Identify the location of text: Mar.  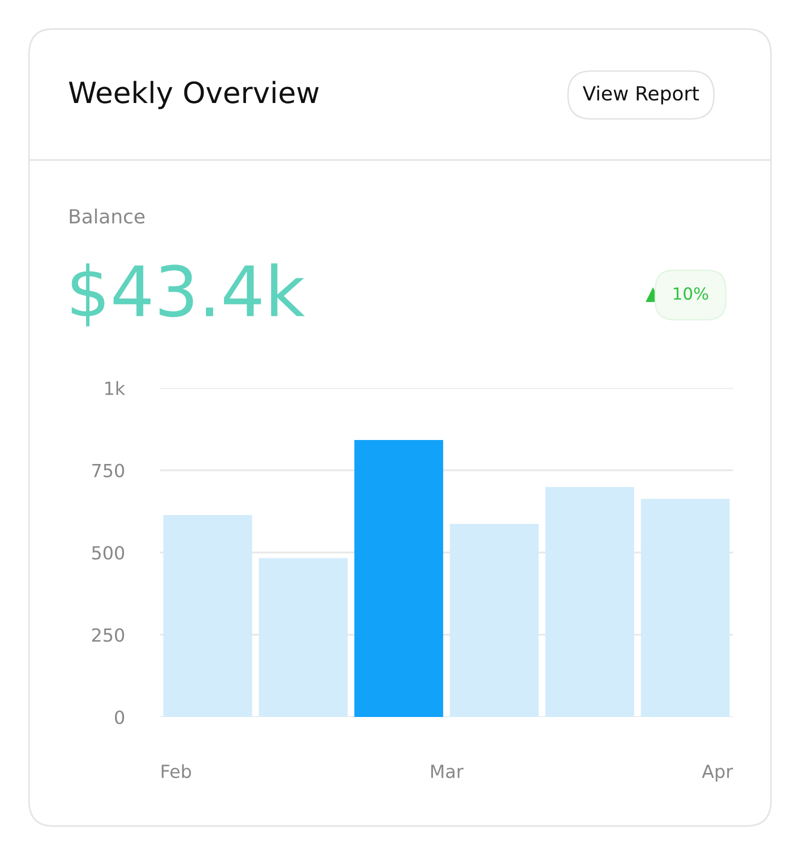
(447, 771).